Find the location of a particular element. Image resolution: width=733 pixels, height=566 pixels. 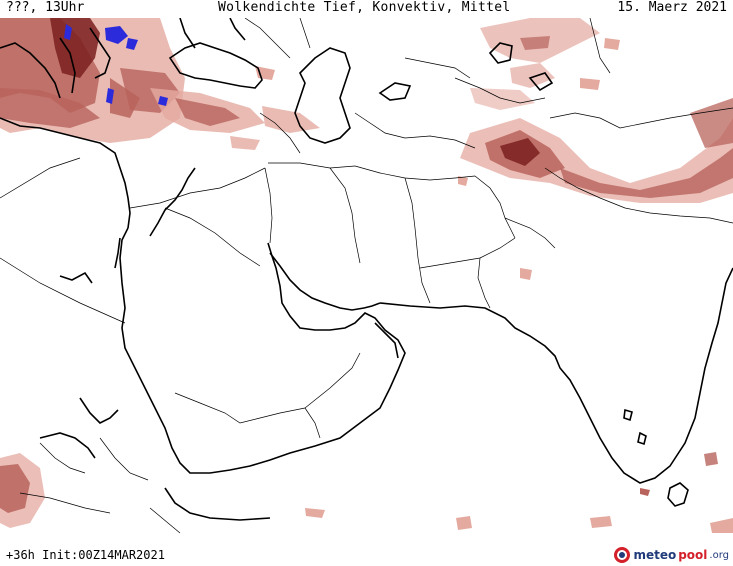

logo-text-org: .org is located at coordinates (719, 555).